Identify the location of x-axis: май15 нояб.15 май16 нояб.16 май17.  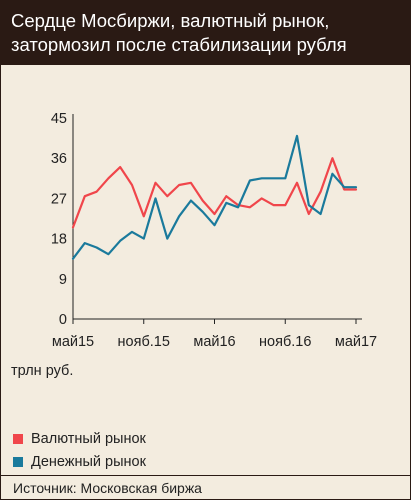
(214, 334).